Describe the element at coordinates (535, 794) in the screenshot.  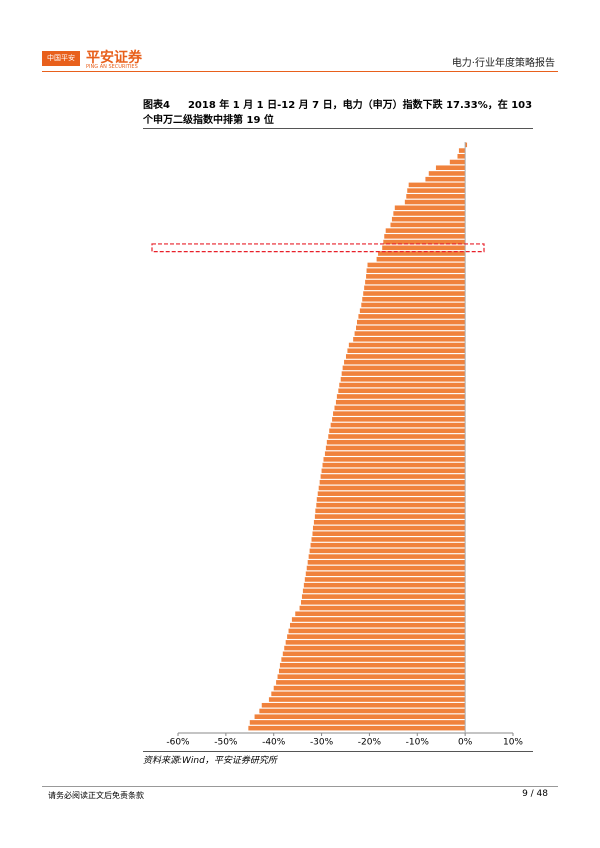
I see `page-number: 9 / 48` at that location.